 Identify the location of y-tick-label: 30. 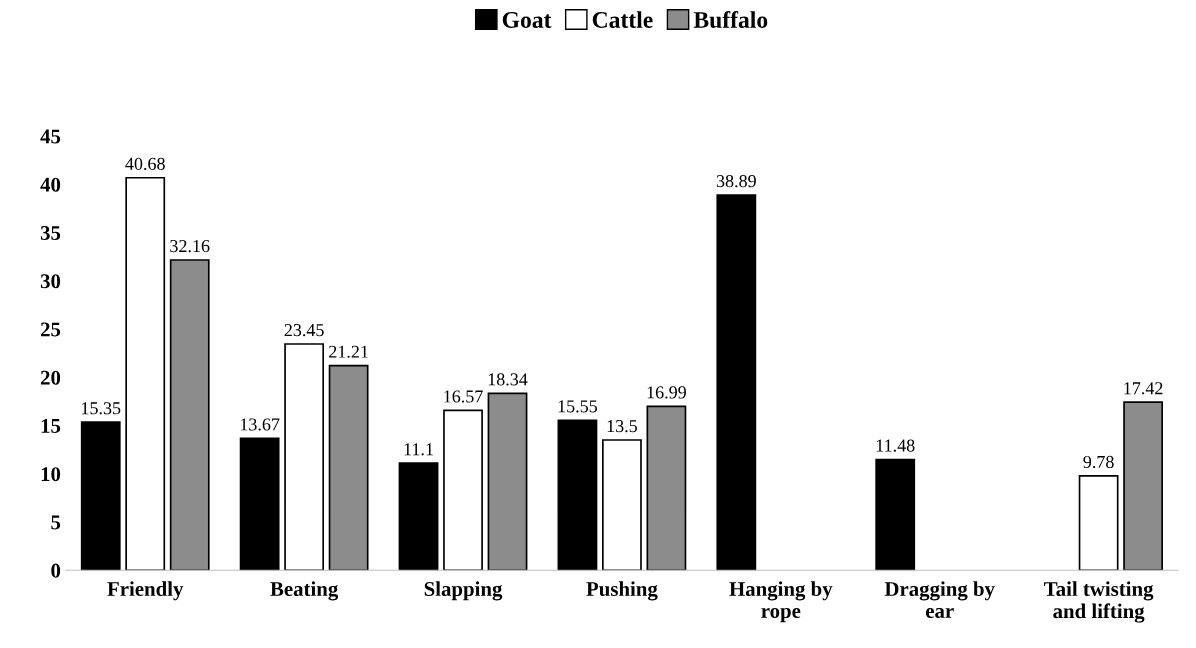
(50, 281).